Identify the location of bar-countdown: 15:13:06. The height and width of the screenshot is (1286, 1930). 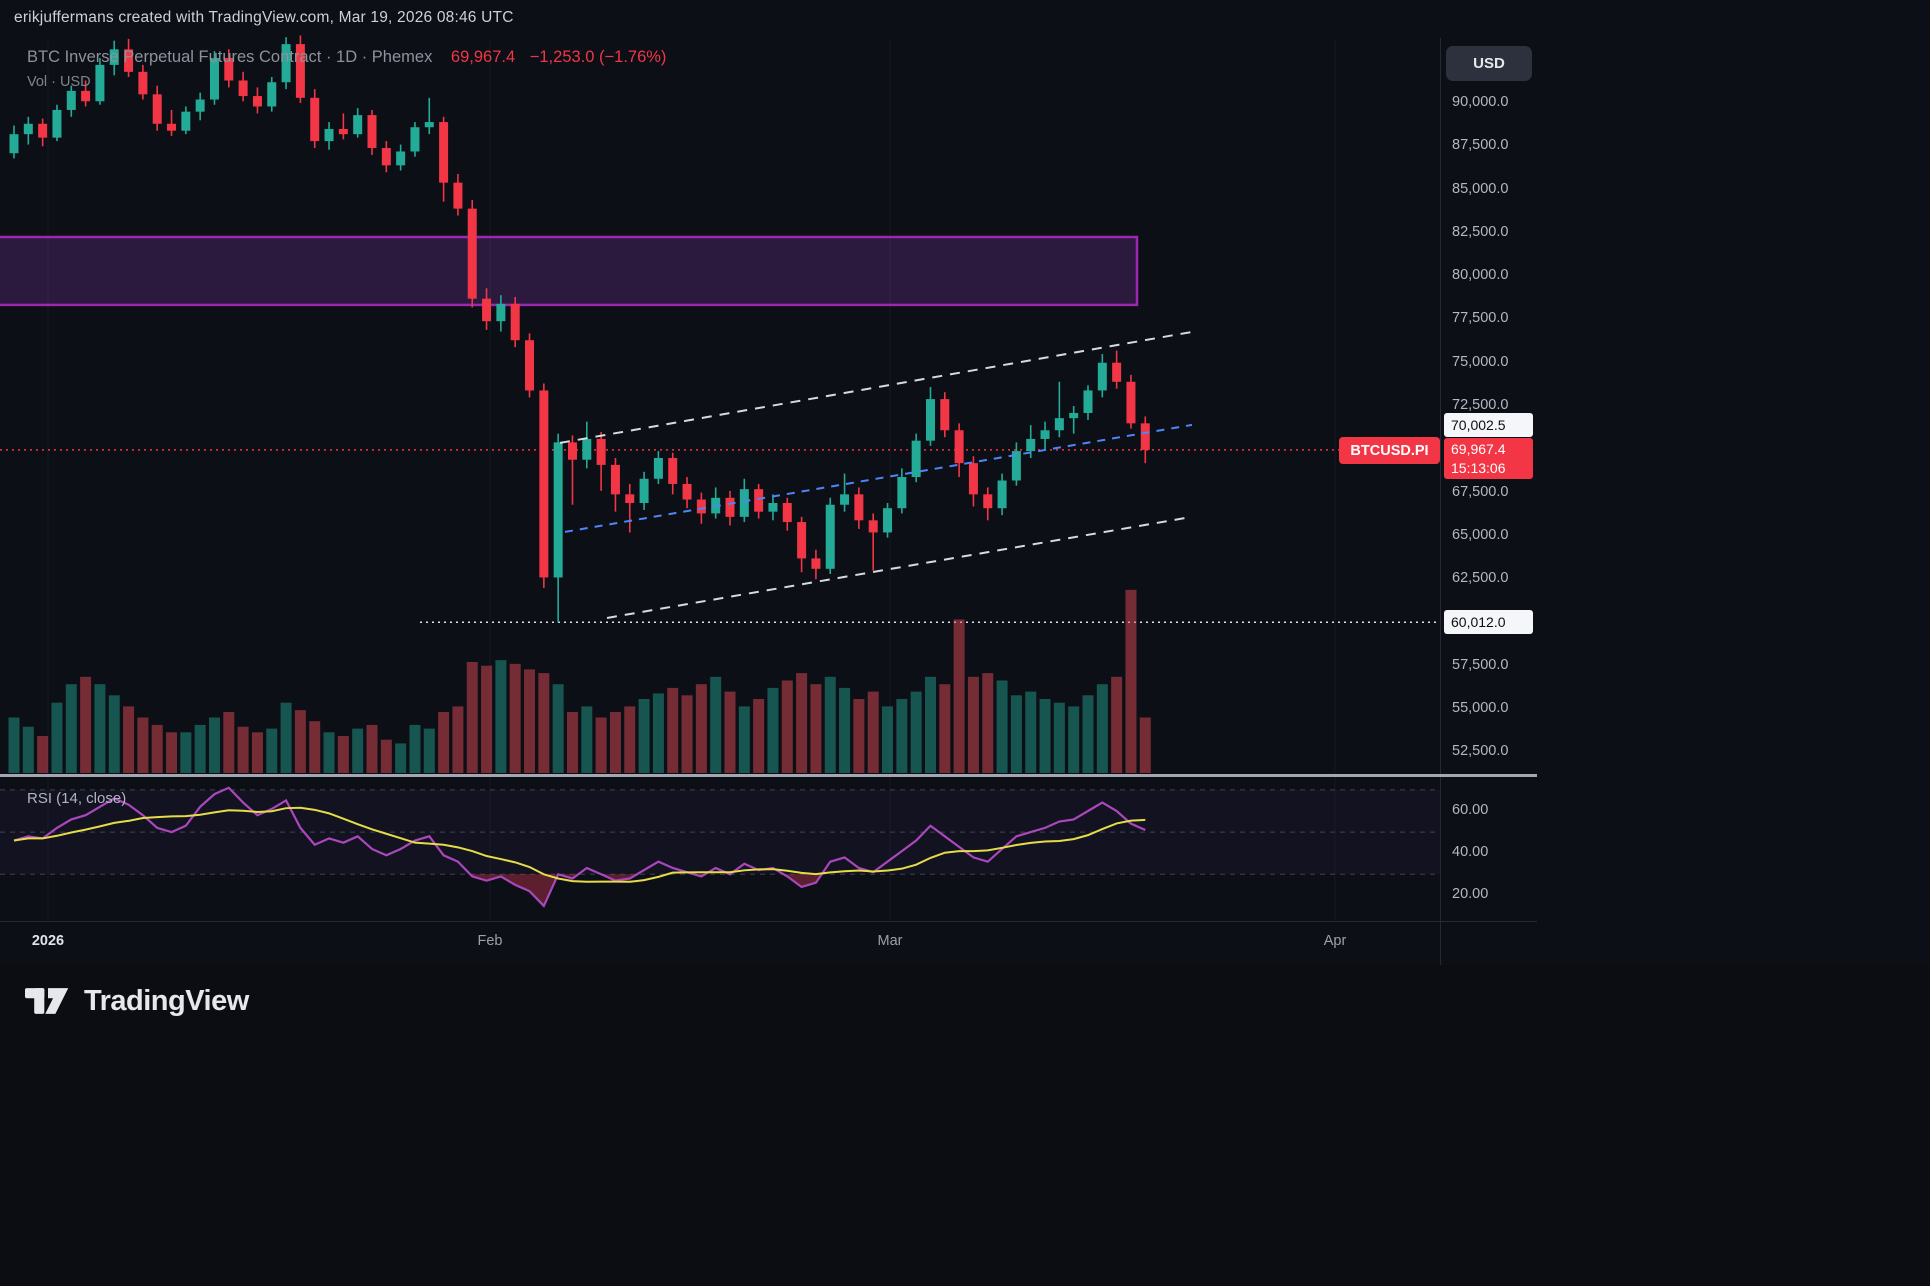
(1478, 468).